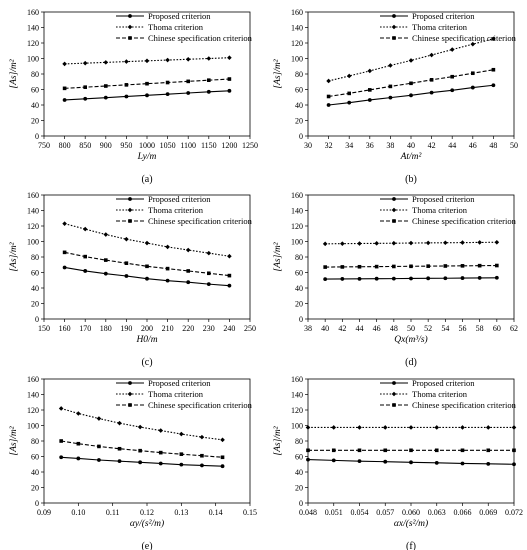  Describe the element at coordinates (325, 328) in the screenshot. I see `x-tick-label: 40` at that location.